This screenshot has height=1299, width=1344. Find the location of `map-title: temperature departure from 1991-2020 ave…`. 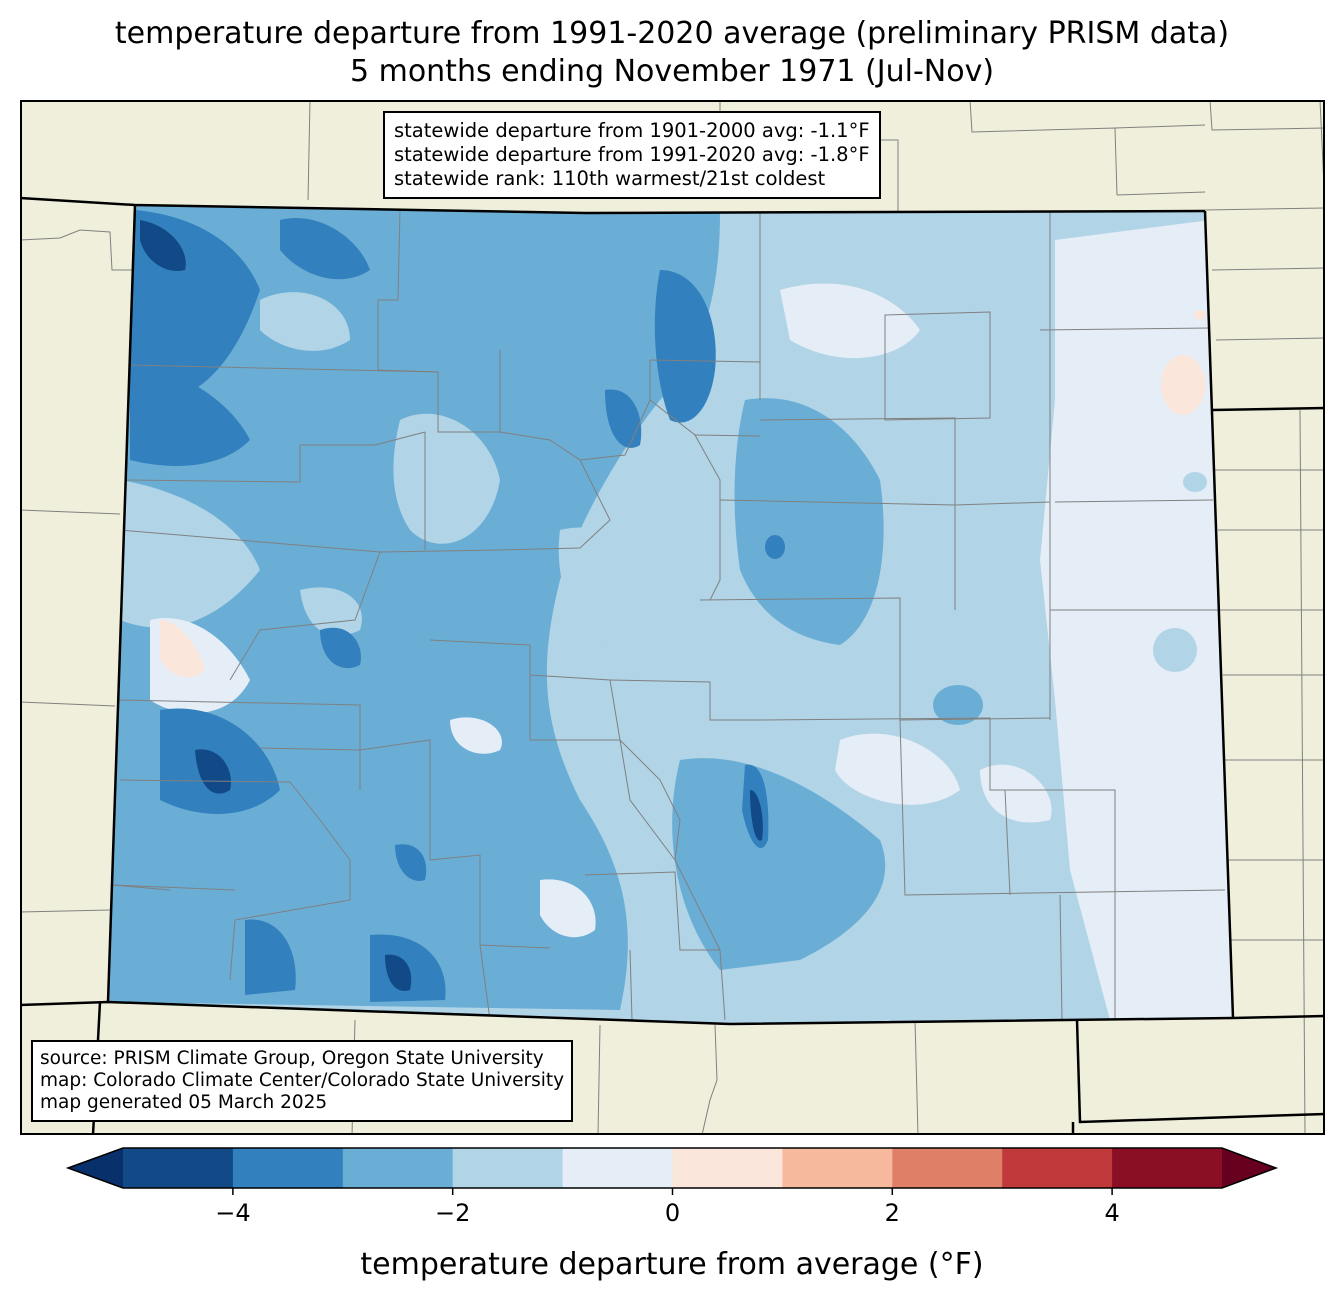

map-title: temperature departure from 1991-2020 ave… is located at coordinates (672, 33).